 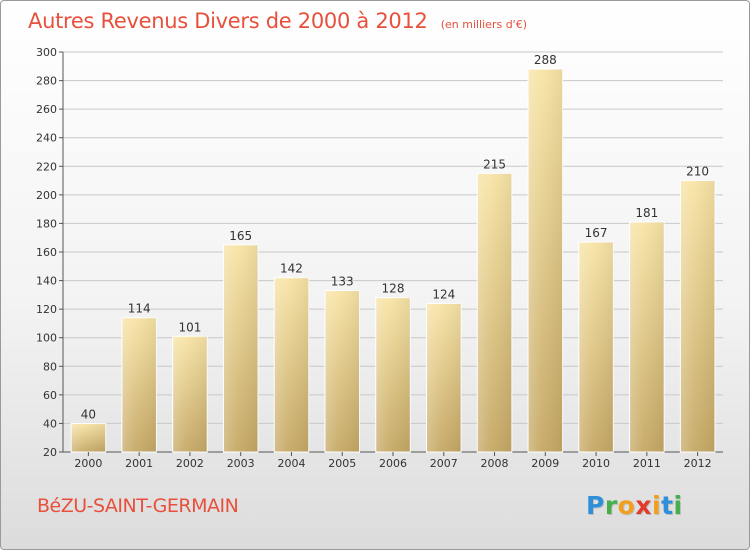 What do you see at coordinates (228, 21) in the screenshot?
I see `chart-title: Autres Revenus Divers de 2000 à 2012` at bounding box center [228, 21].